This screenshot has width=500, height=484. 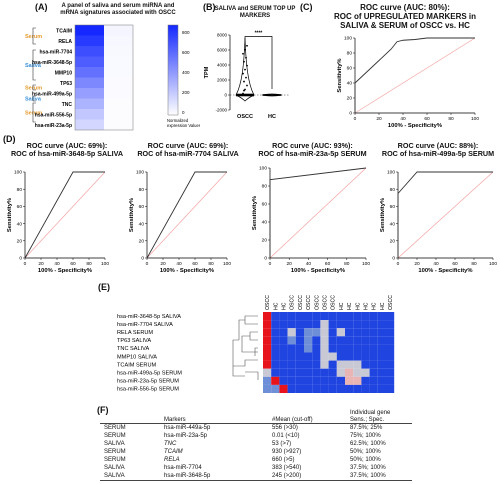 I want to click on roc-x-tick-label: 40, so click(x=57, y=264).